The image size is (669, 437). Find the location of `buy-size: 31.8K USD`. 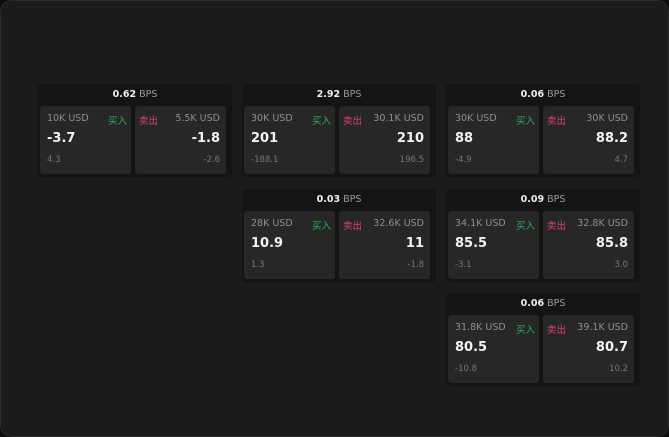

buy-size: 31.8K USD is located at coordinates (480, 327).